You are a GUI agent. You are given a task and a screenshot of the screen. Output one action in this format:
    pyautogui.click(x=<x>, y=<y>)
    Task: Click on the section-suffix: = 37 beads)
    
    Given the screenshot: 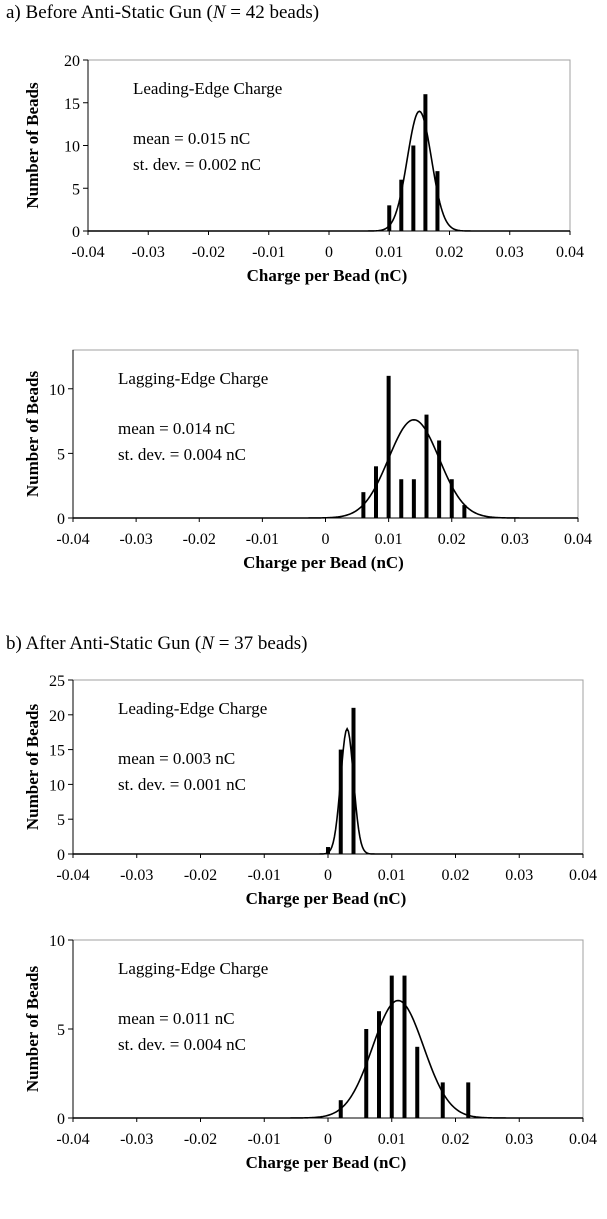 What is the action you would take?
    pyautogui.click(x=260, y=643)
    